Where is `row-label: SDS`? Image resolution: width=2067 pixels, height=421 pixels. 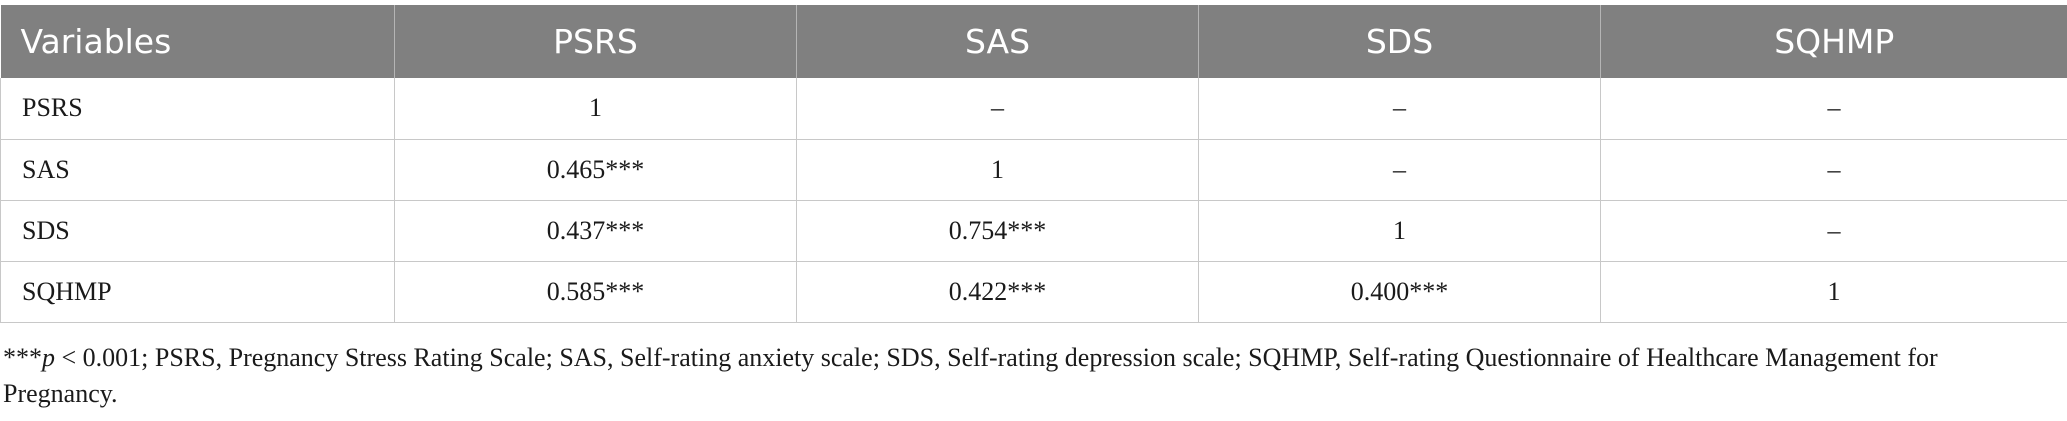 row-label: SDS is located at coordinates (197, 231).